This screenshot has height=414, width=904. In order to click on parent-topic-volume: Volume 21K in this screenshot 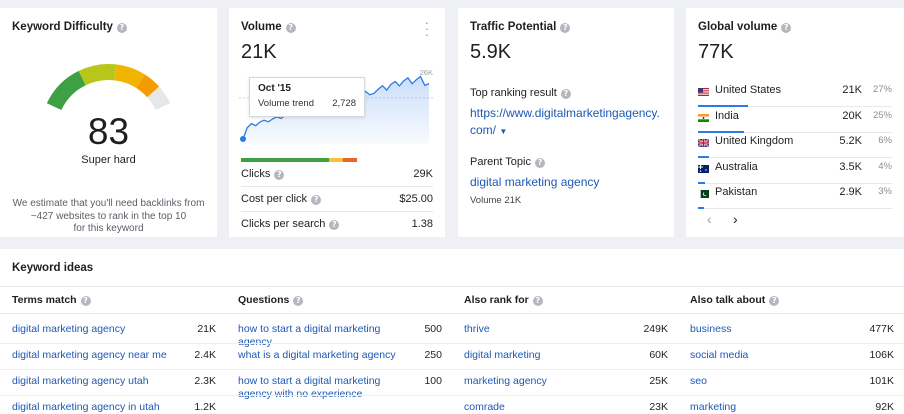, I will do `click(496, 200)`.